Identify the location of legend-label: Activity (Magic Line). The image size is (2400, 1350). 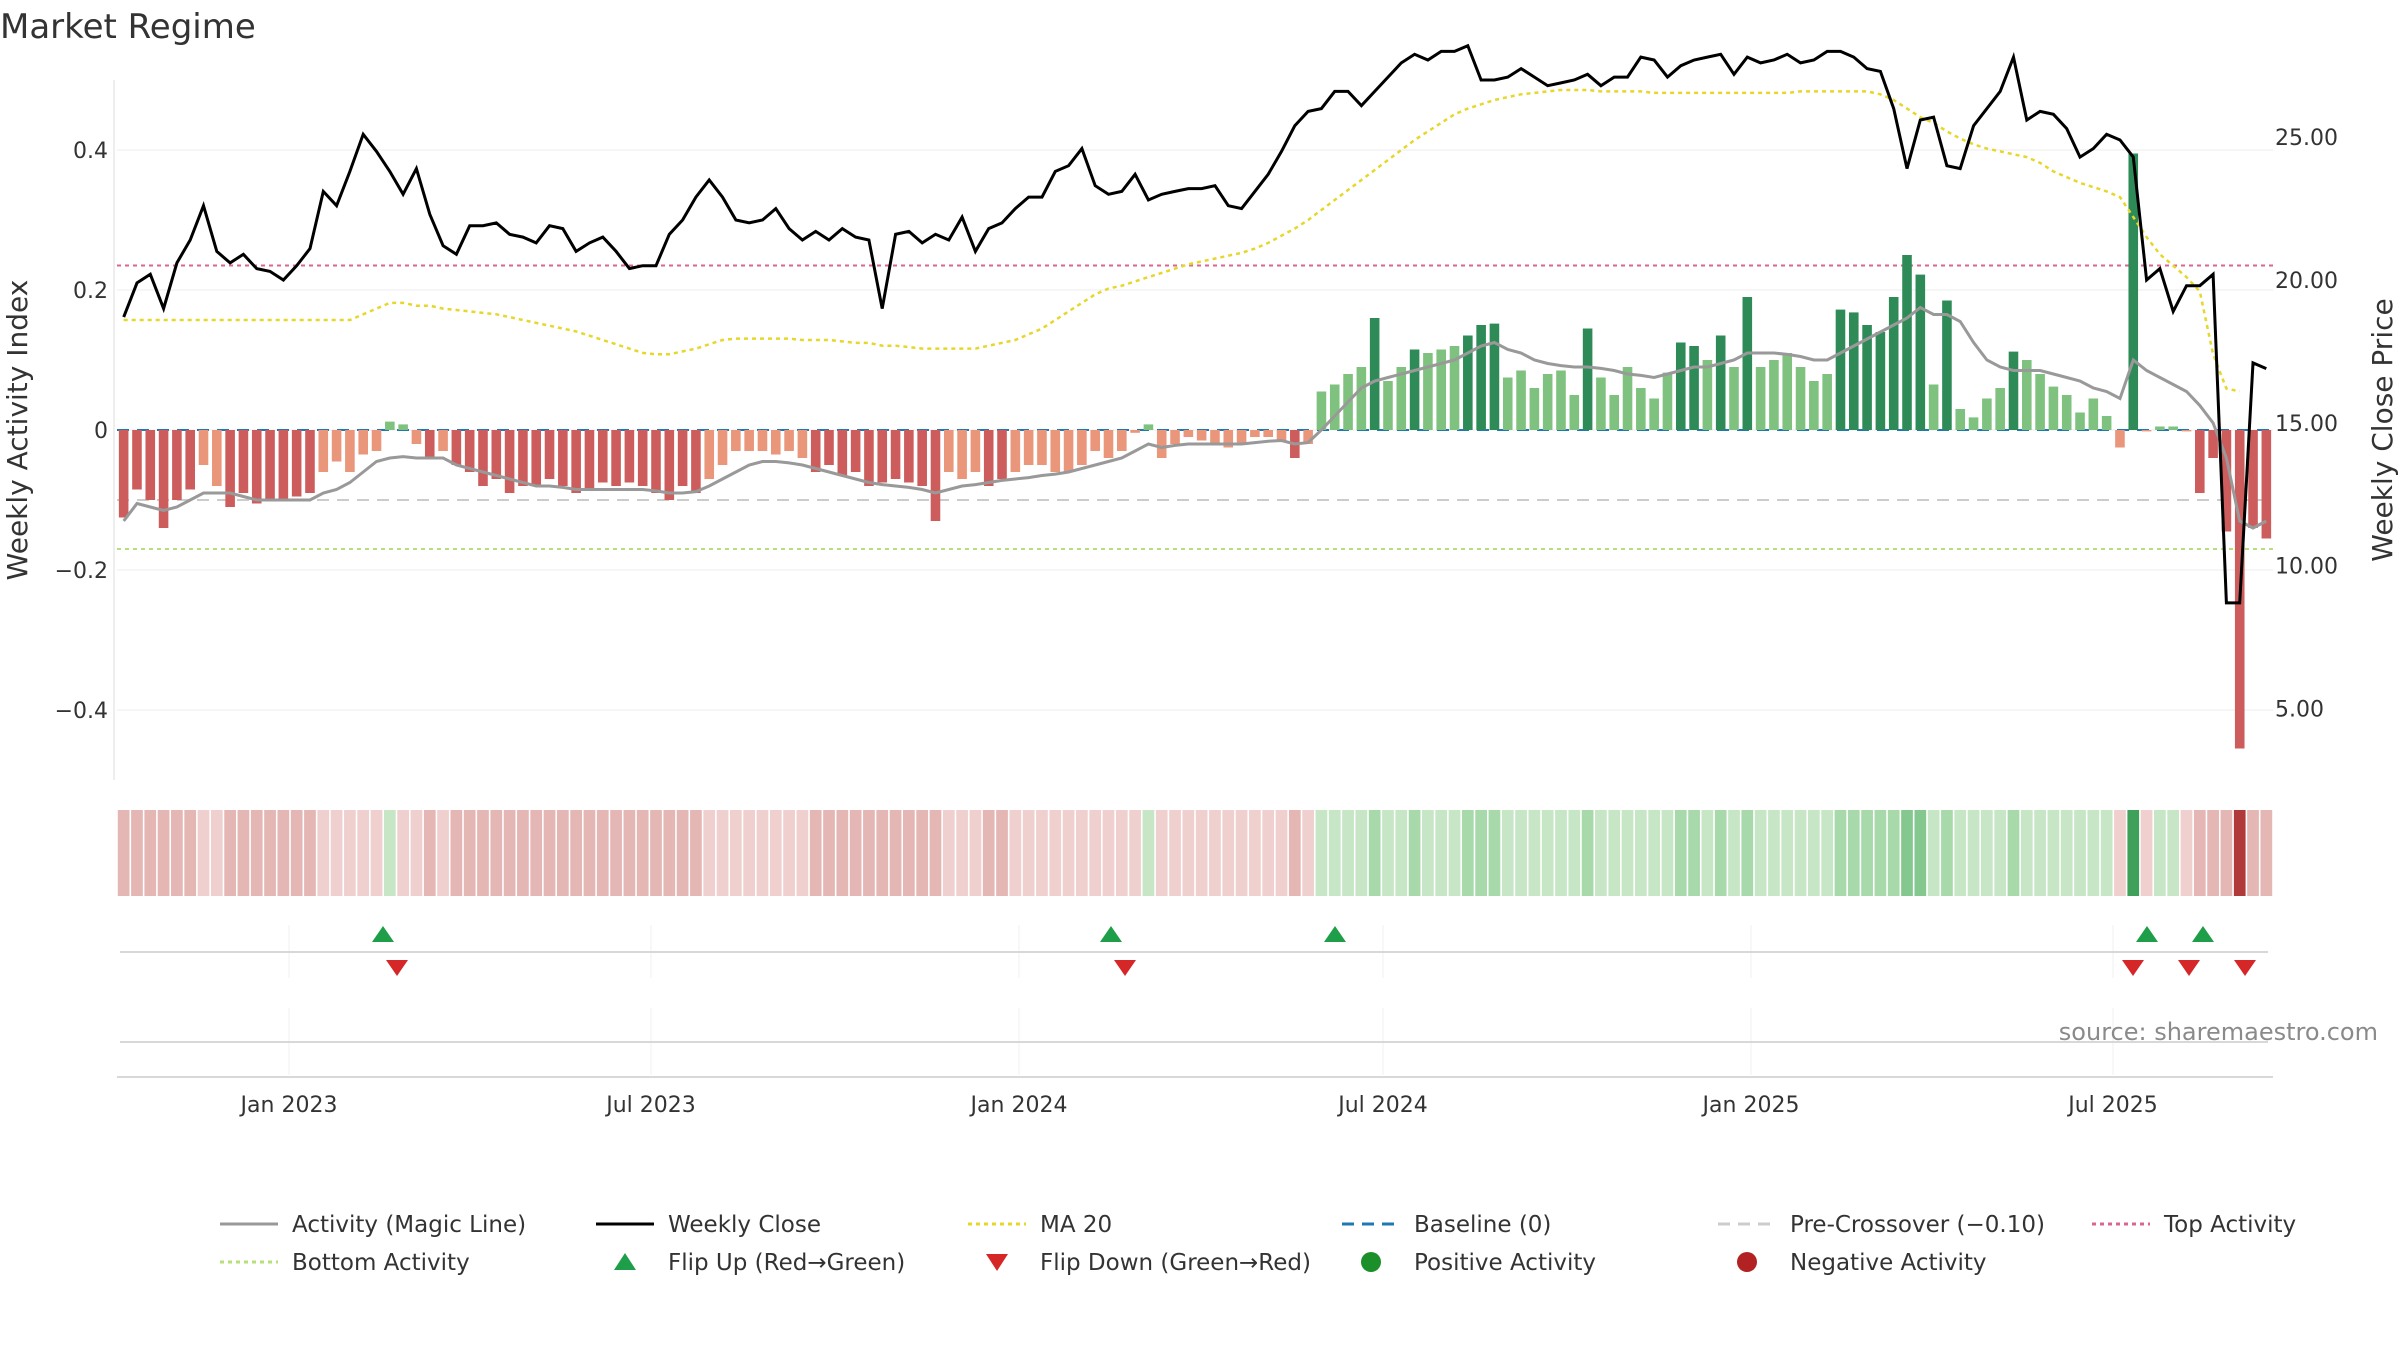
(409, 1225).